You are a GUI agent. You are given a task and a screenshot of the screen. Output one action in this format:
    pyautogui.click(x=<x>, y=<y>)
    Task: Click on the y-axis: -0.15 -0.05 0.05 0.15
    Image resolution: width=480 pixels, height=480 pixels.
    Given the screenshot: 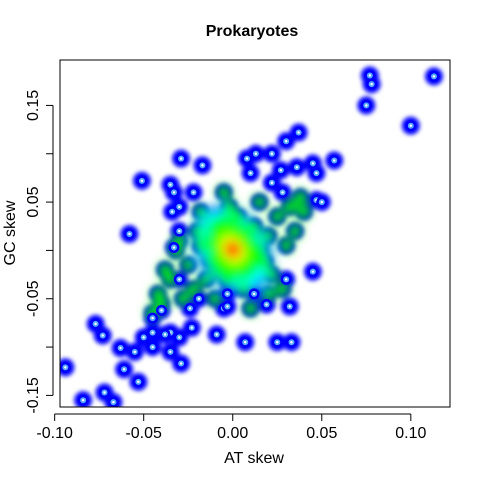 What is the action you would take?
    pyautogui.click(x=39, y=252)
    